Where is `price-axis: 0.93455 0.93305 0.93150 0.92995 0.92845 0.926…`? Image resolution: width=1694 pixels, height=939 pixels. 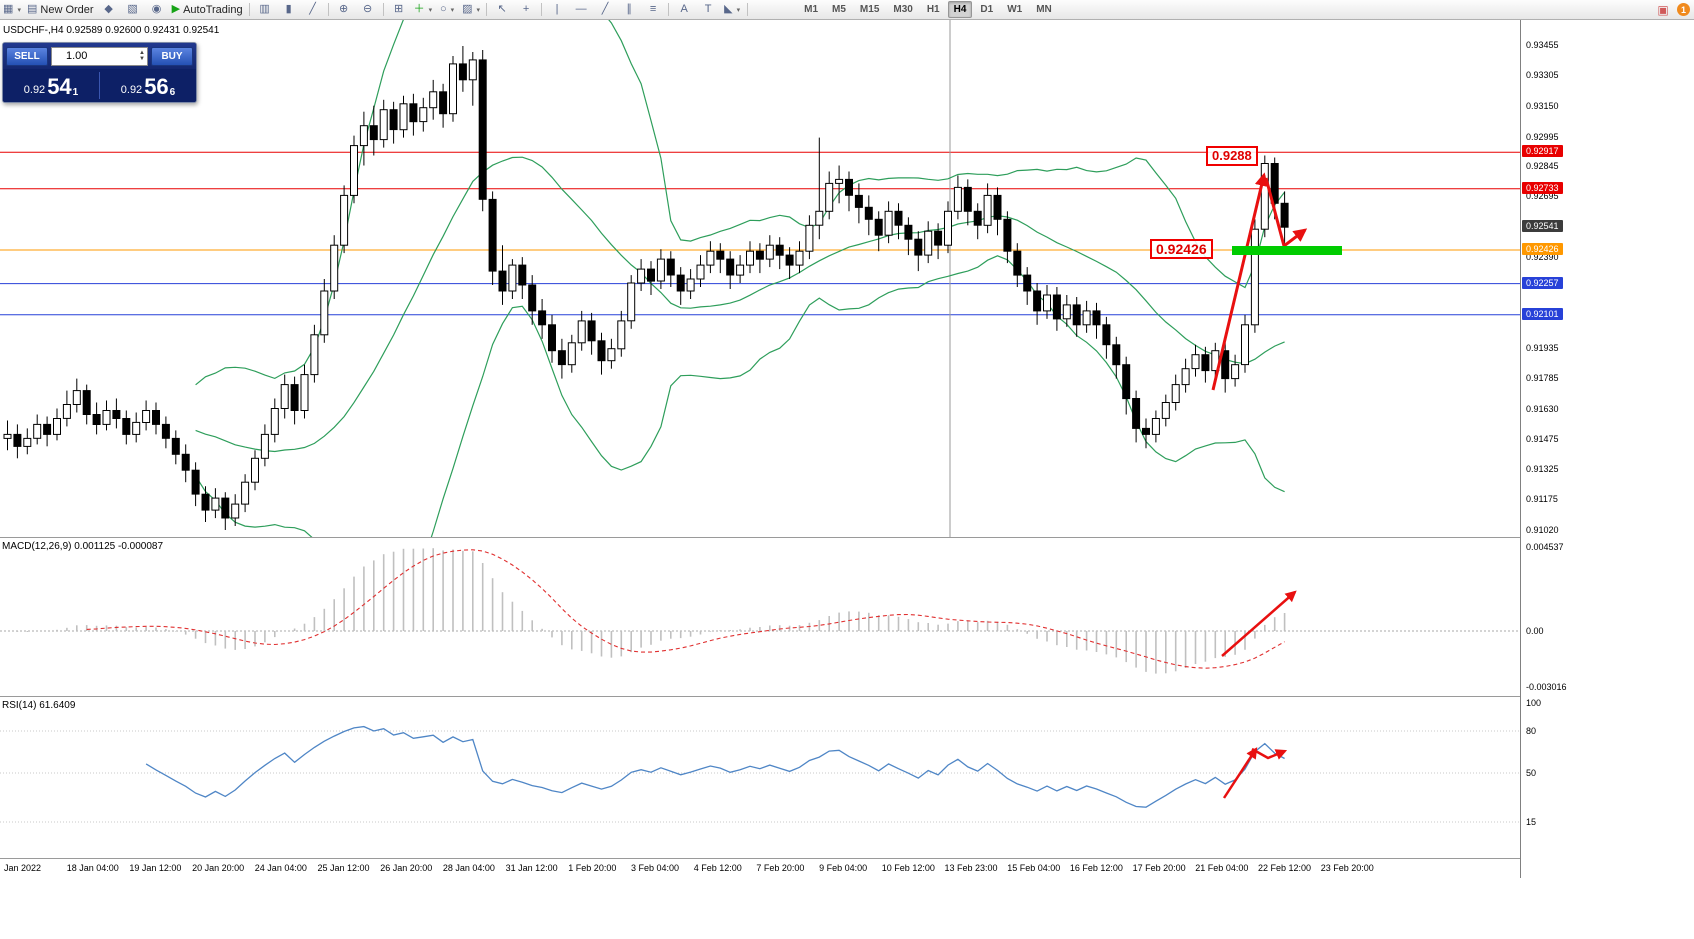
price-axis: 0.93455 0.93305 0.93150 0.92995 0.92845 0.926… is located at coordinates (1607, 449).